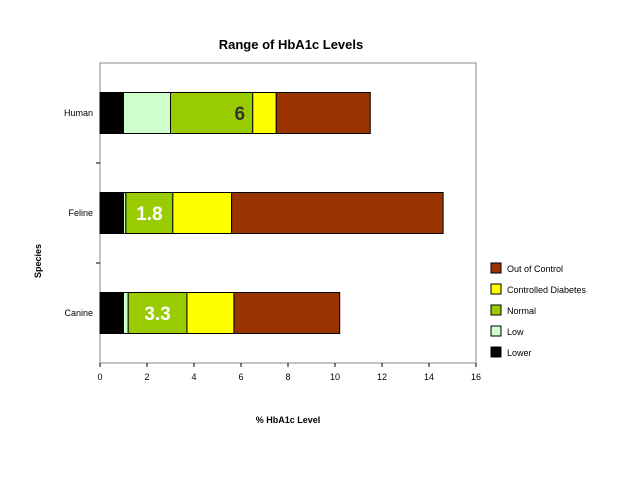  I want to click on legend-label-lower: Lower, so click(519, 353).